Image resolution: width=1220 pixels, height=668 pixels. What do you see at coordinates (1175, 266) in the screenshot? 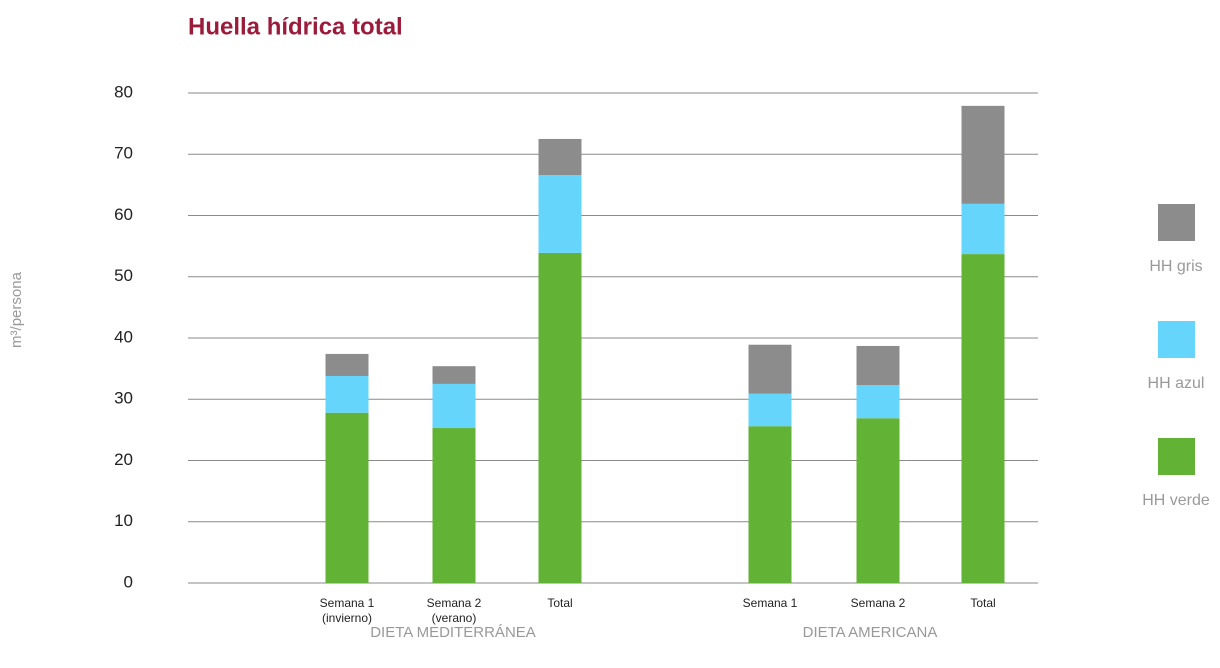
I see `legend-label: HH gris` at bounding box center [1175, 266].